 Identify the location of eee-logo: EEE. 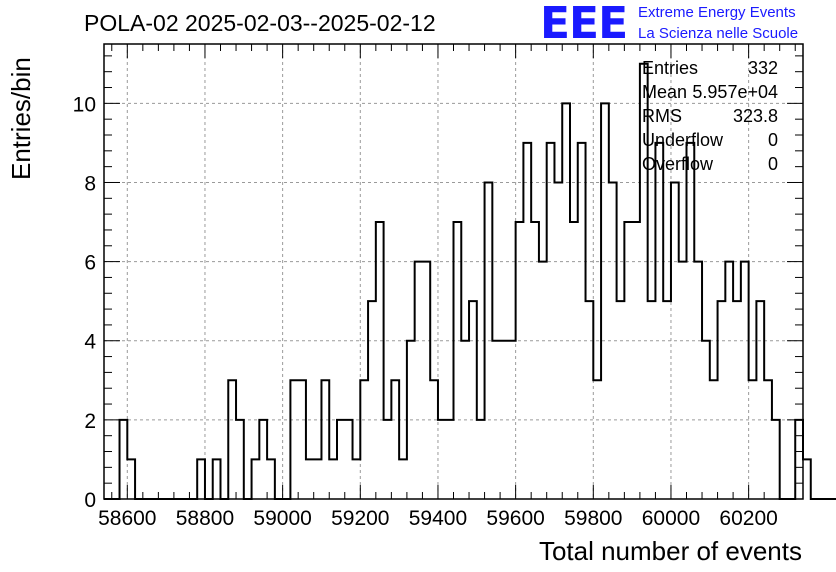
(584, 24).